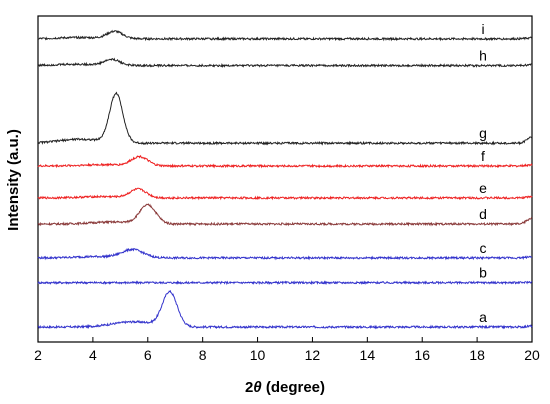  I want to click on trace-label-c: c, so click(483, 248).